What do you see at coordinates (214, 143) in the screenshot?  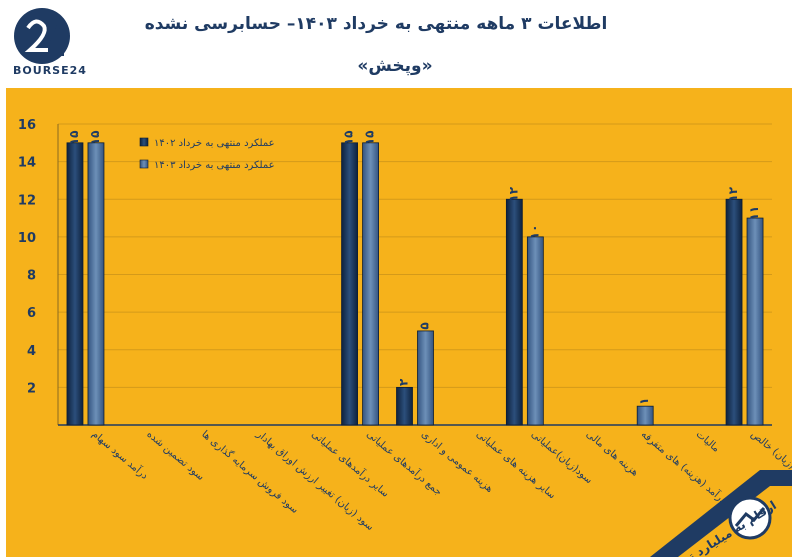 I see `legend-label: عملکرد منتهی به خرداد ۱۴۰۲` at bounding box center [214, 143].